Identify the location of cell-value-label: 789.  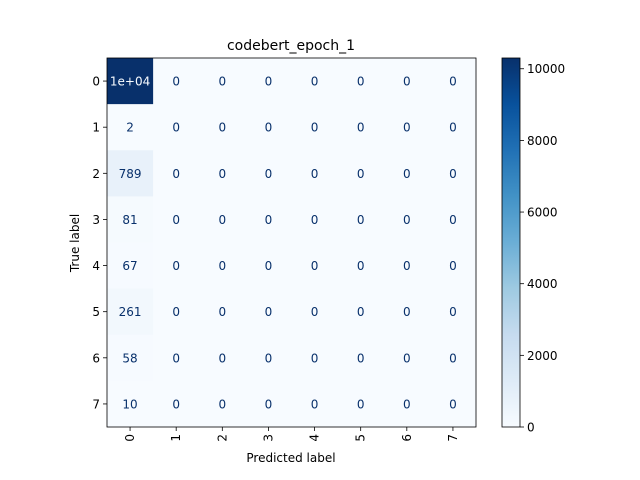
(130, 174).